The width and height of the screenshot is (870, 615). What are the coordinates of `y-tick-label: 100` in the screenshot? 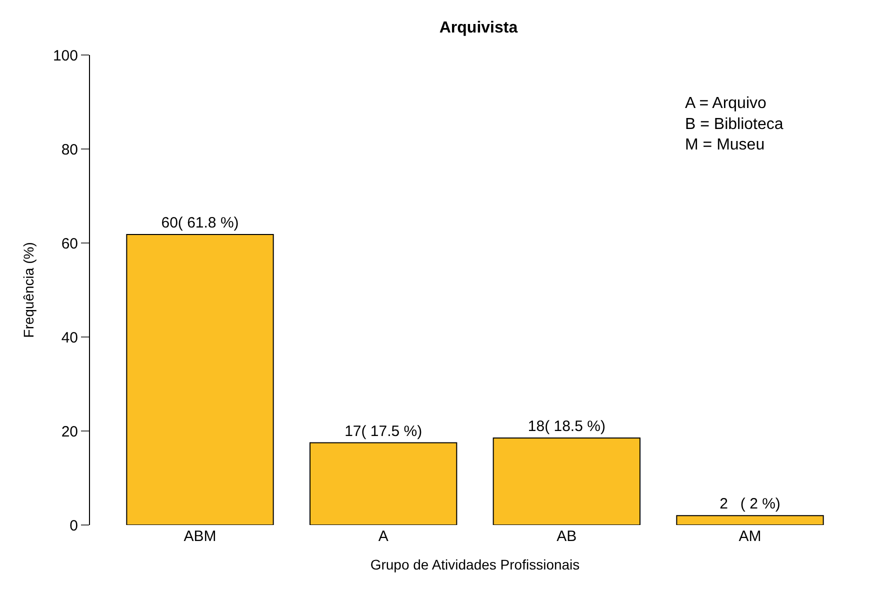 It's located at (65, 55).